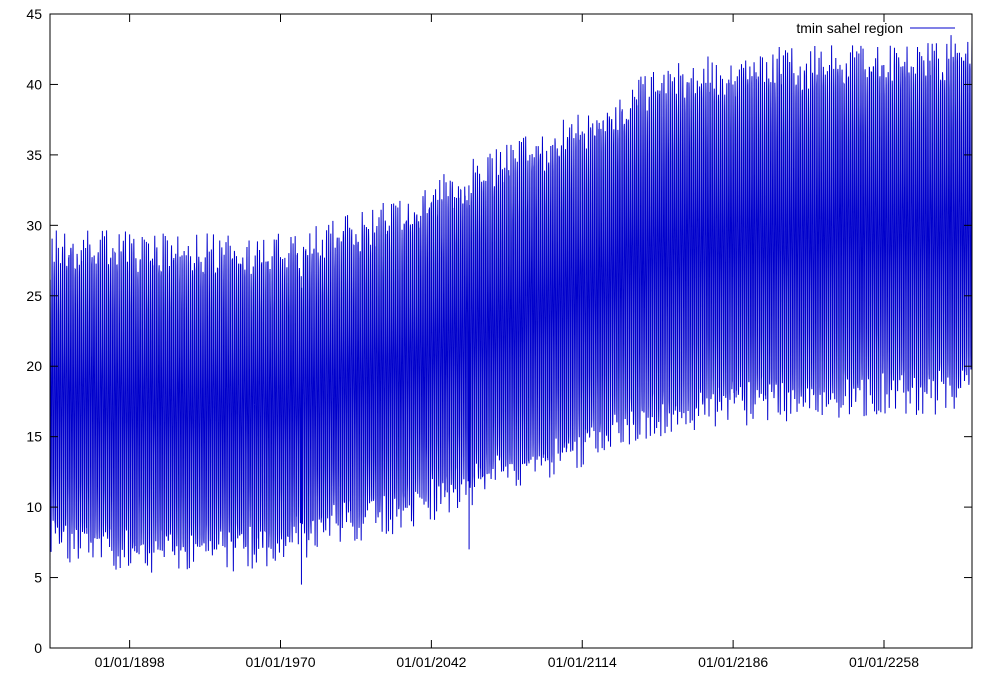 The height and width of the screenshot is (680, 1000). I want to click on x-tick-label: 01/01/2258, so click(884, 662).